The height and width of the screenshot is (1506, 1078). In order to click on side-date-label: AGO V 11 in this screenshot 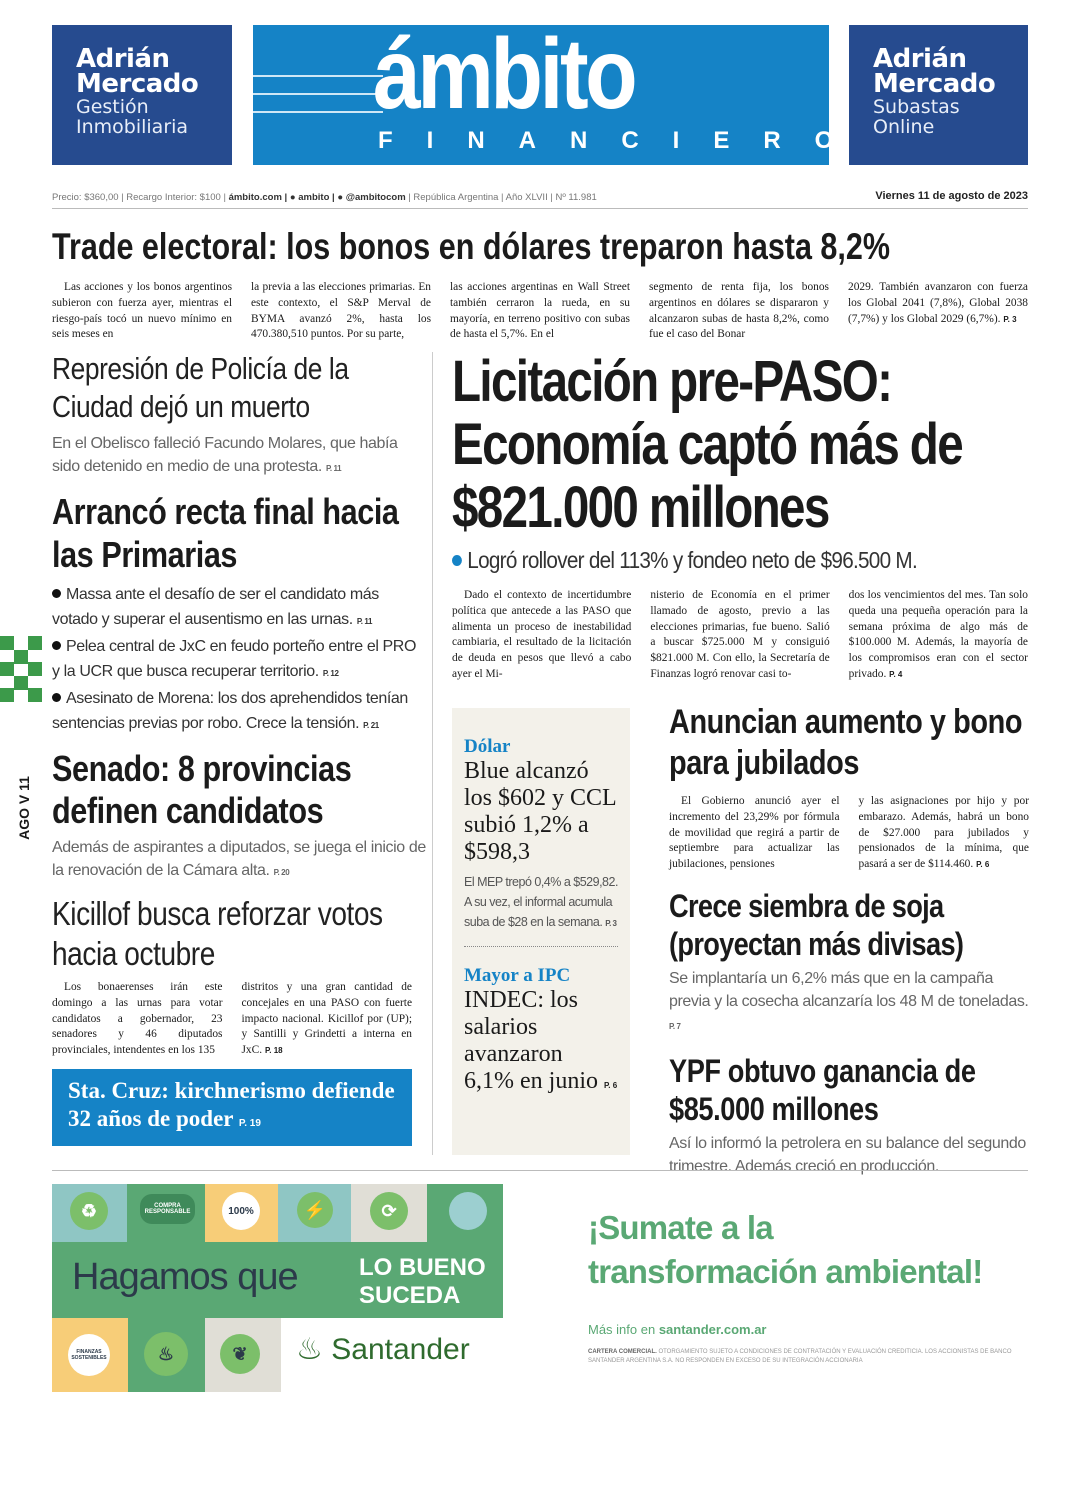, I will do `click(23, 808)`.